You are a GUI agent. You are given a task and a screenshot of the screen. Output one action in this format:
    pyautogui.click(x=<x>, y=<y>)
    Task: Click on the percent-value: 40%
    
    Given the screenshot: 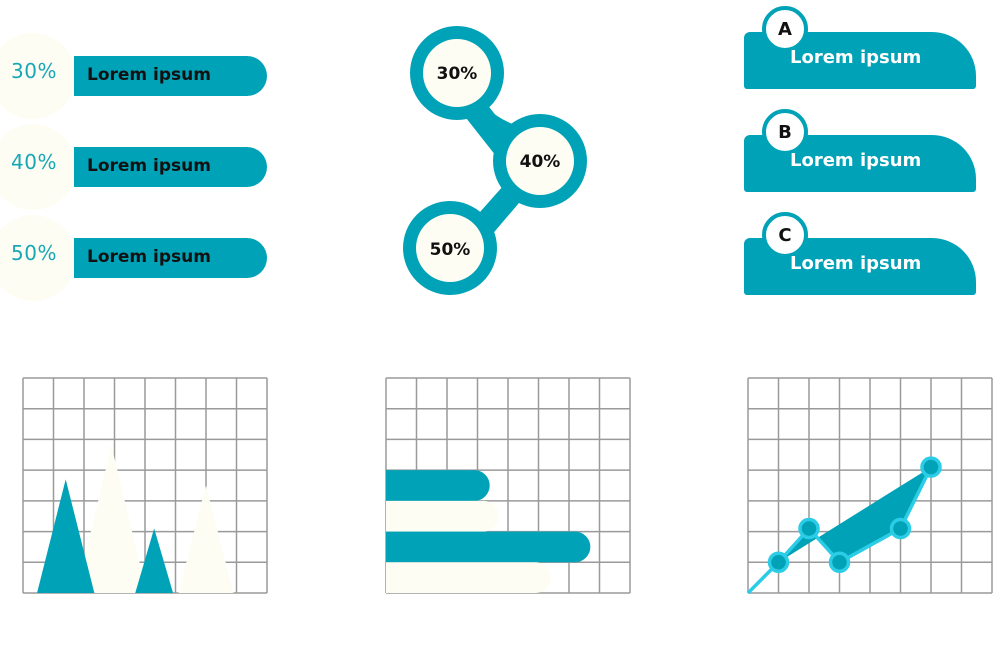 What is the action you would take?
    pyautogui.click(x=34, y=162)
    